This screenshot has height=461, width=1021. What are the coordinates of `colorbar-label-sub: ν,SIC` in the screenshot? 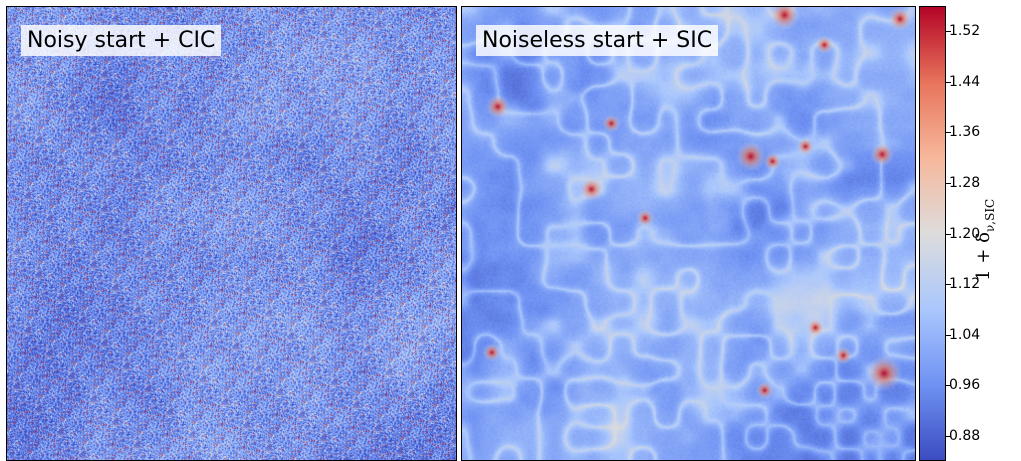 It's located at (989, 215).